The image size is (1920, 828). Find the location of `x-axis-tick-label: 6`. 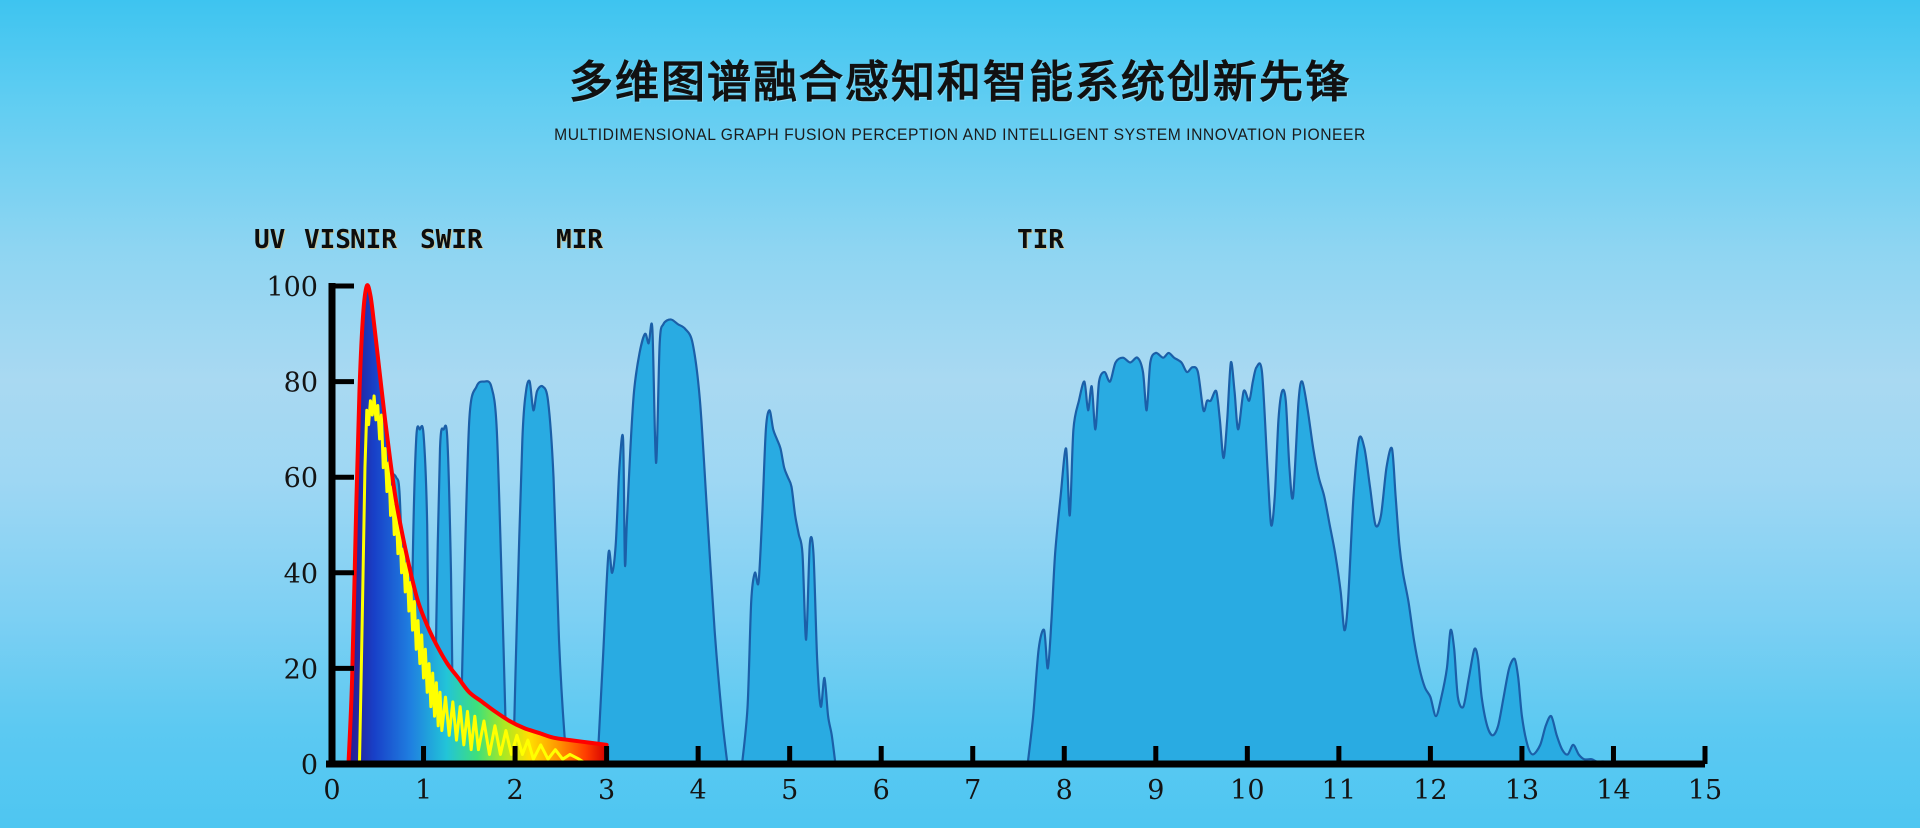

x-axis-tick-label: 6 is located at coordinates (881, 790).